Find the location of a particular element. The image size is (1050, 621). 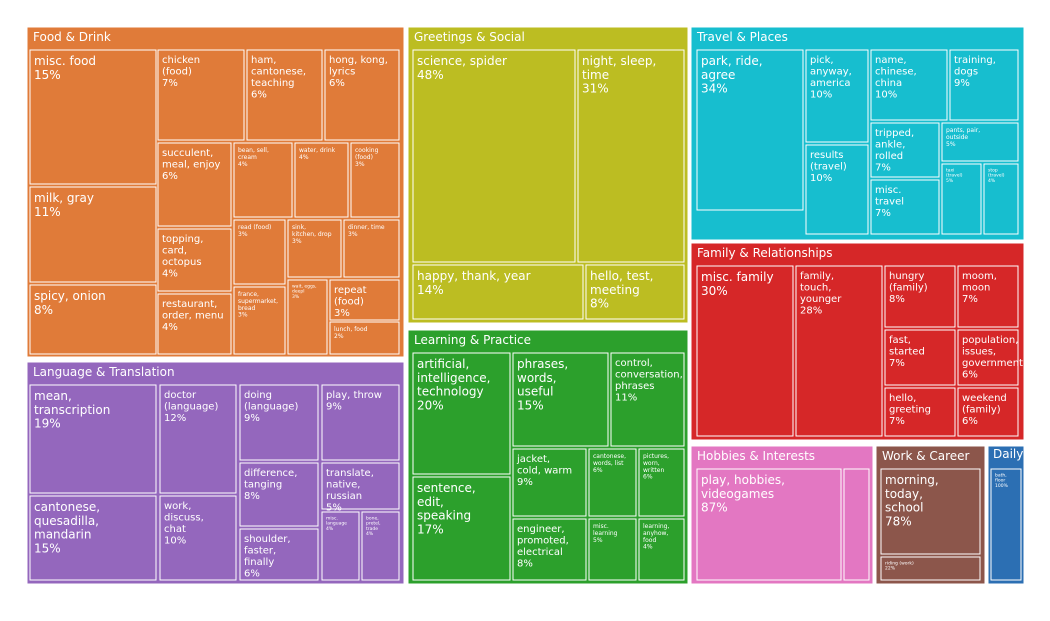

tile-greetings-social-hello-test-meeting-3-rect is located at coordinates (635, 292).